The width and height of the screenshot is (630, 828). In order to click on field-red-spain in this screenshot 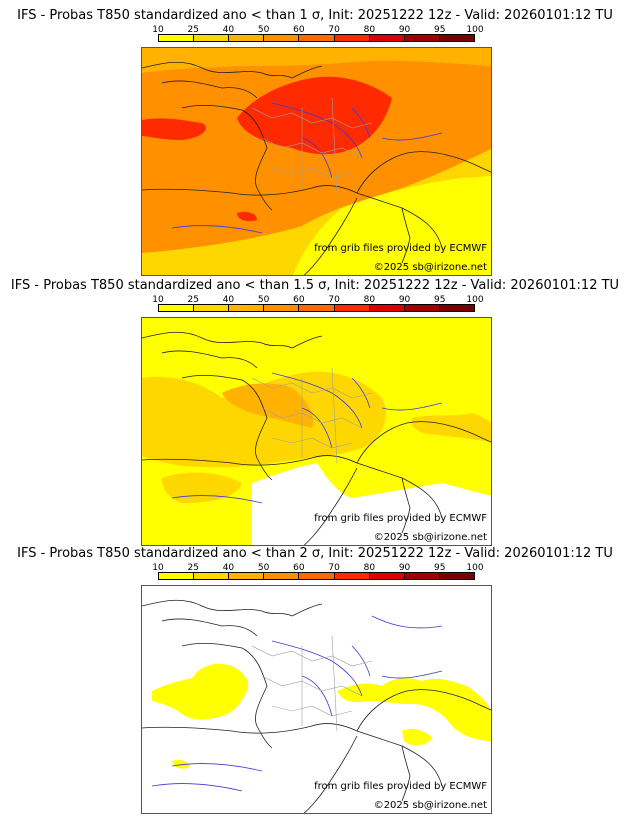, I will do `click(247, 216)`.